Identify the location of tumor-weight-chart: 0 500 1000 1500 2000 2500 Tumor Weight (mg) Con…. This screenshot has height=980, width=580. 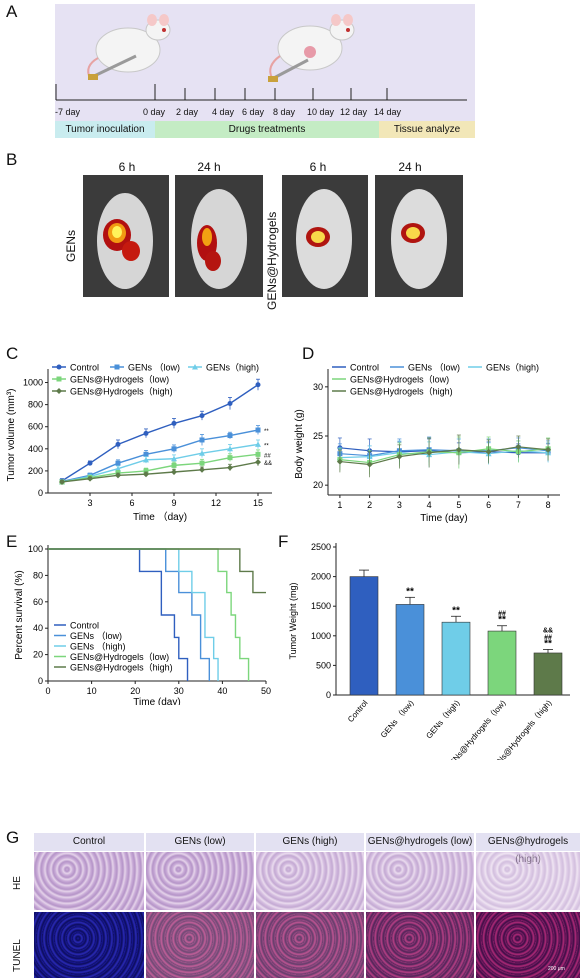
(429, 651).